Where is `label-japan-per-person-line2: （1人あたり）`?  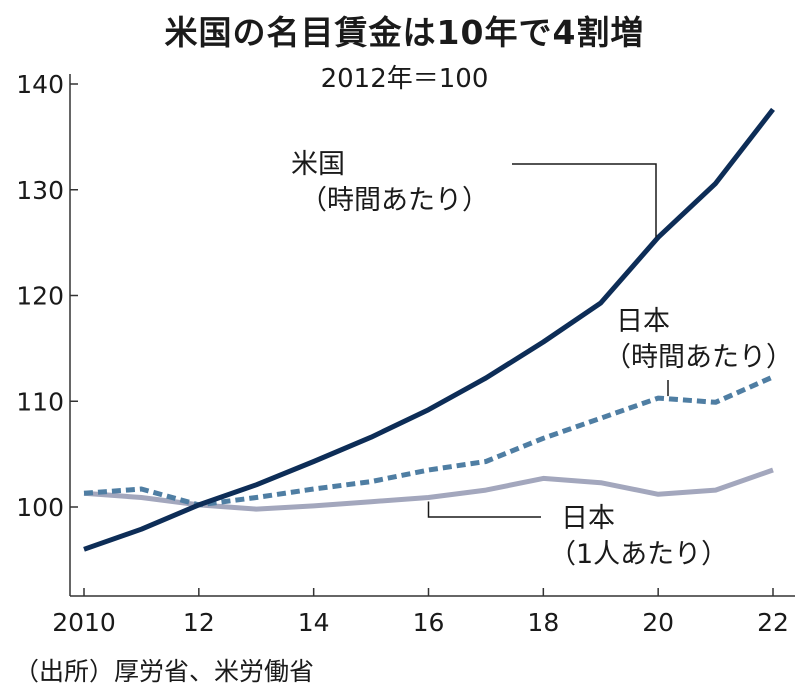
label-japan-per-person-line2: （1人あたり） is located at coordinates (638, 554).